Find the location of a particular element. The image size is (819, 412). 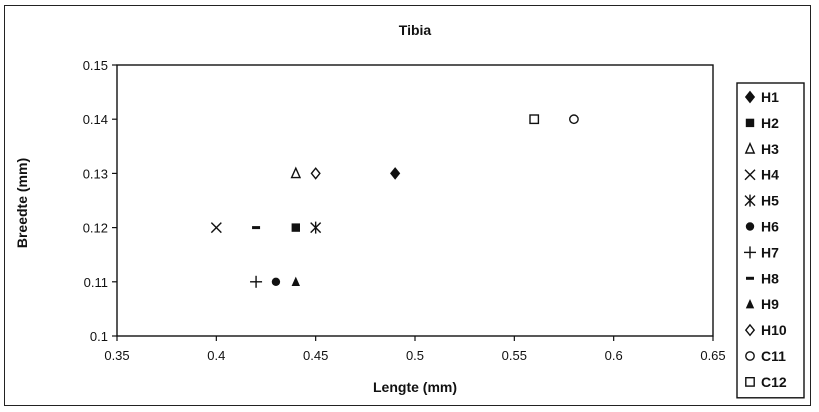

x-tick-label: 0.6 is located at coordinates (614, 355).